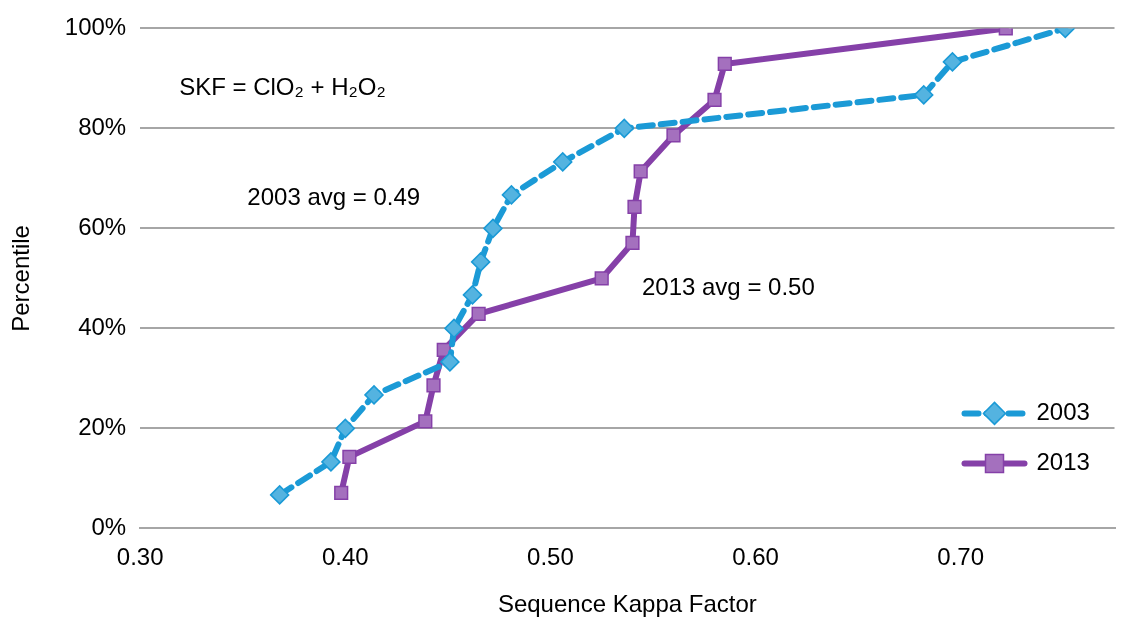  Describe the element at coordinates (755, 557) in the screenshot. I see `x-tick-label: 0.60` at that location.